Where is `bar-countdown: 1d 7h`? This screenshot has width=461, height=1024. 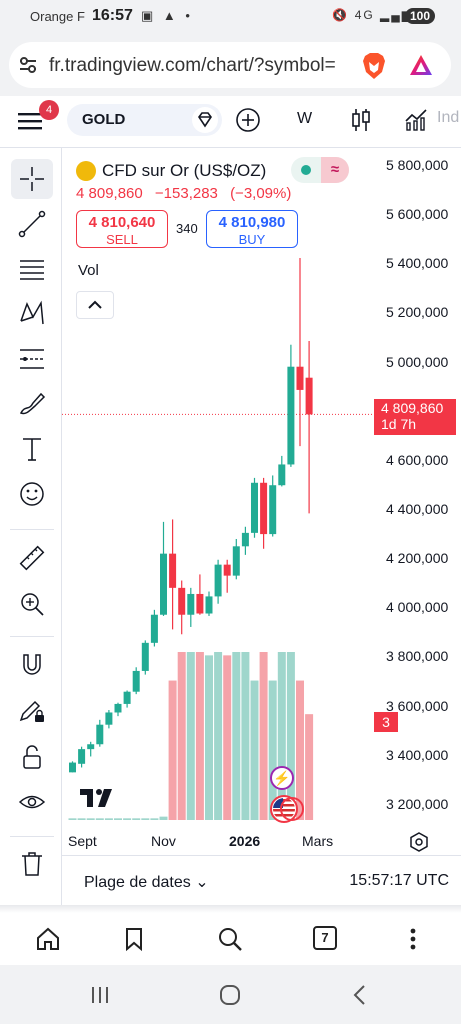
bar-countdown: 1d 7h is located at coordinates (399, 424).